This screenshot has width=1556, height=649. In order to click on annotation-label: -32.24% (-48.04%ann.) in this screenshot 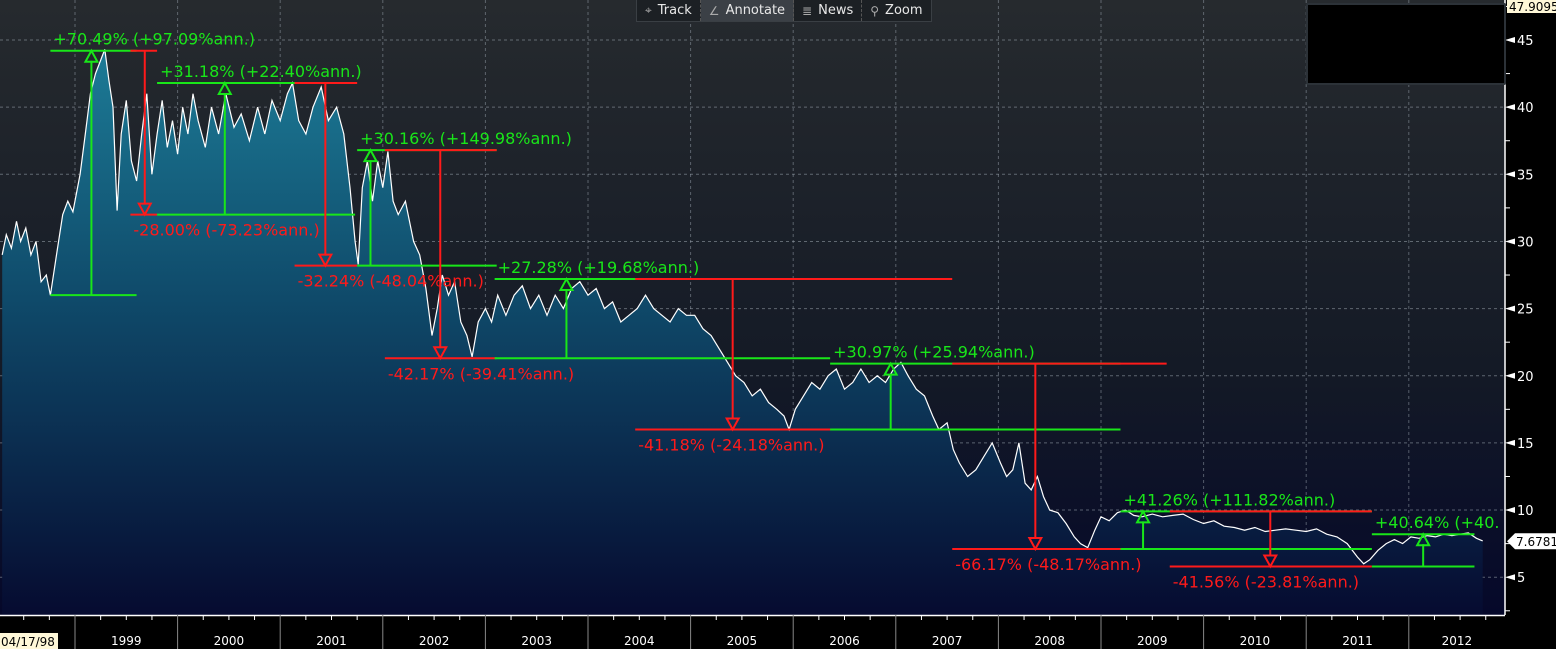, I will do `click(391, 281)`.